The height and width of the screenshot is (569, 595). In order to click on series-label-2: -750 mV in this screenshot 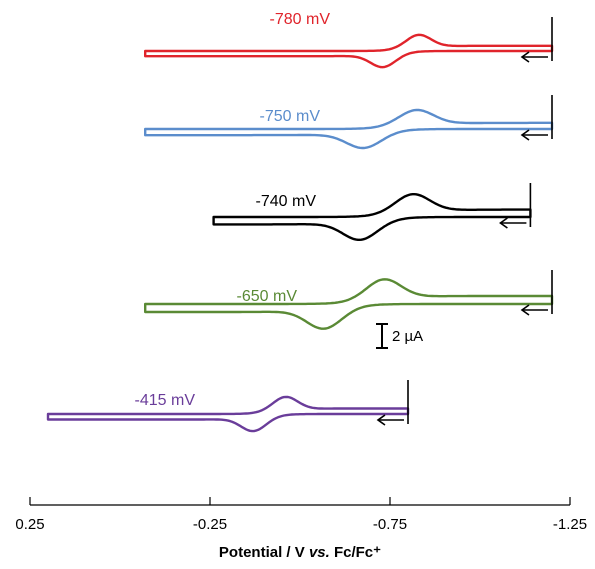, I will do `click(290, 116)`.